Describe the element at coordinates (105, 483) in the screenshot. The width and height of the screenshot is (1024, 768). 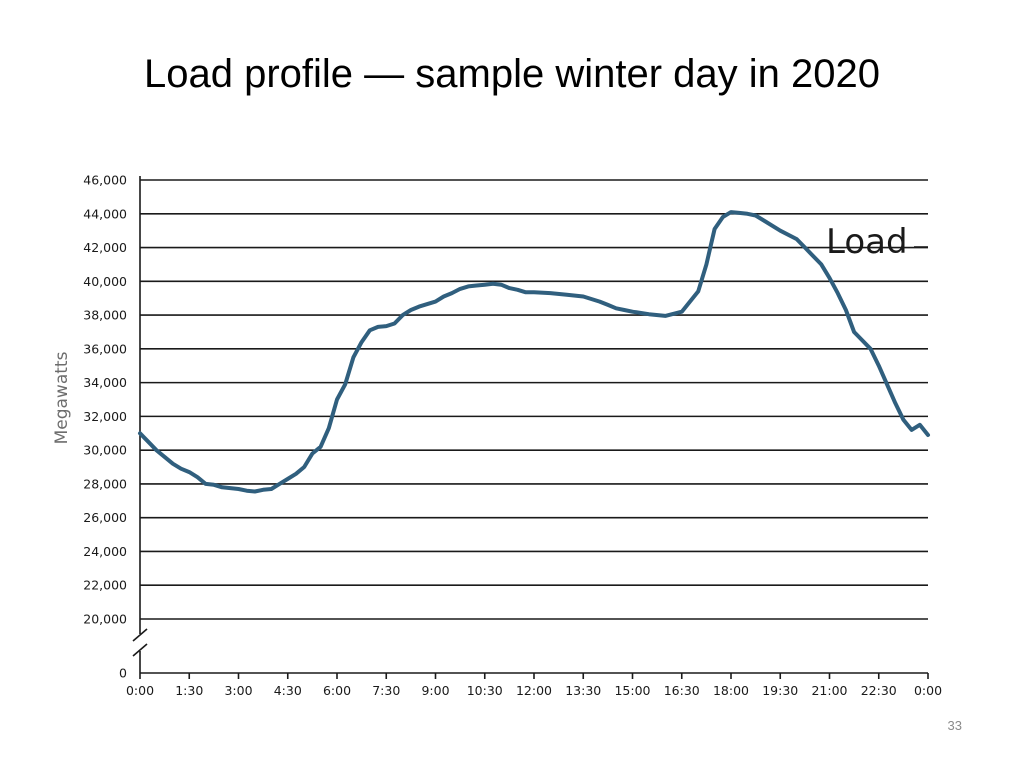
I see `y-tick-label: 28,000` at that location.